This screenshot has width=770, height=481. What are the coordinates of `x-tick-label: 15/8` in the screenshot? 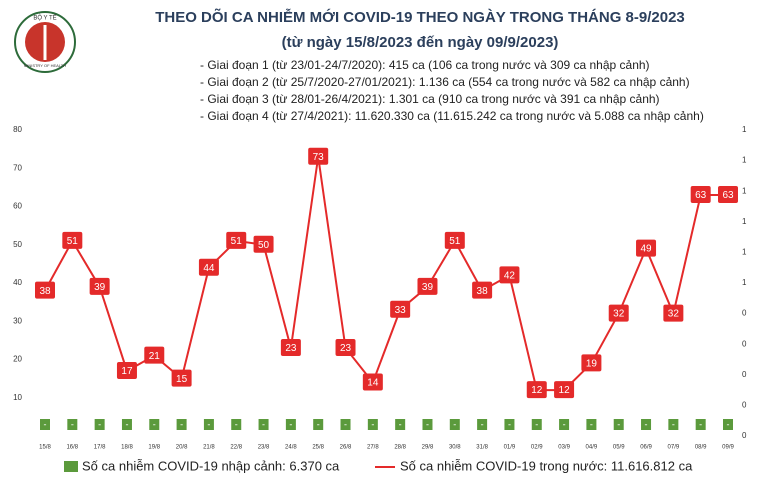 It's located at (45, 448).